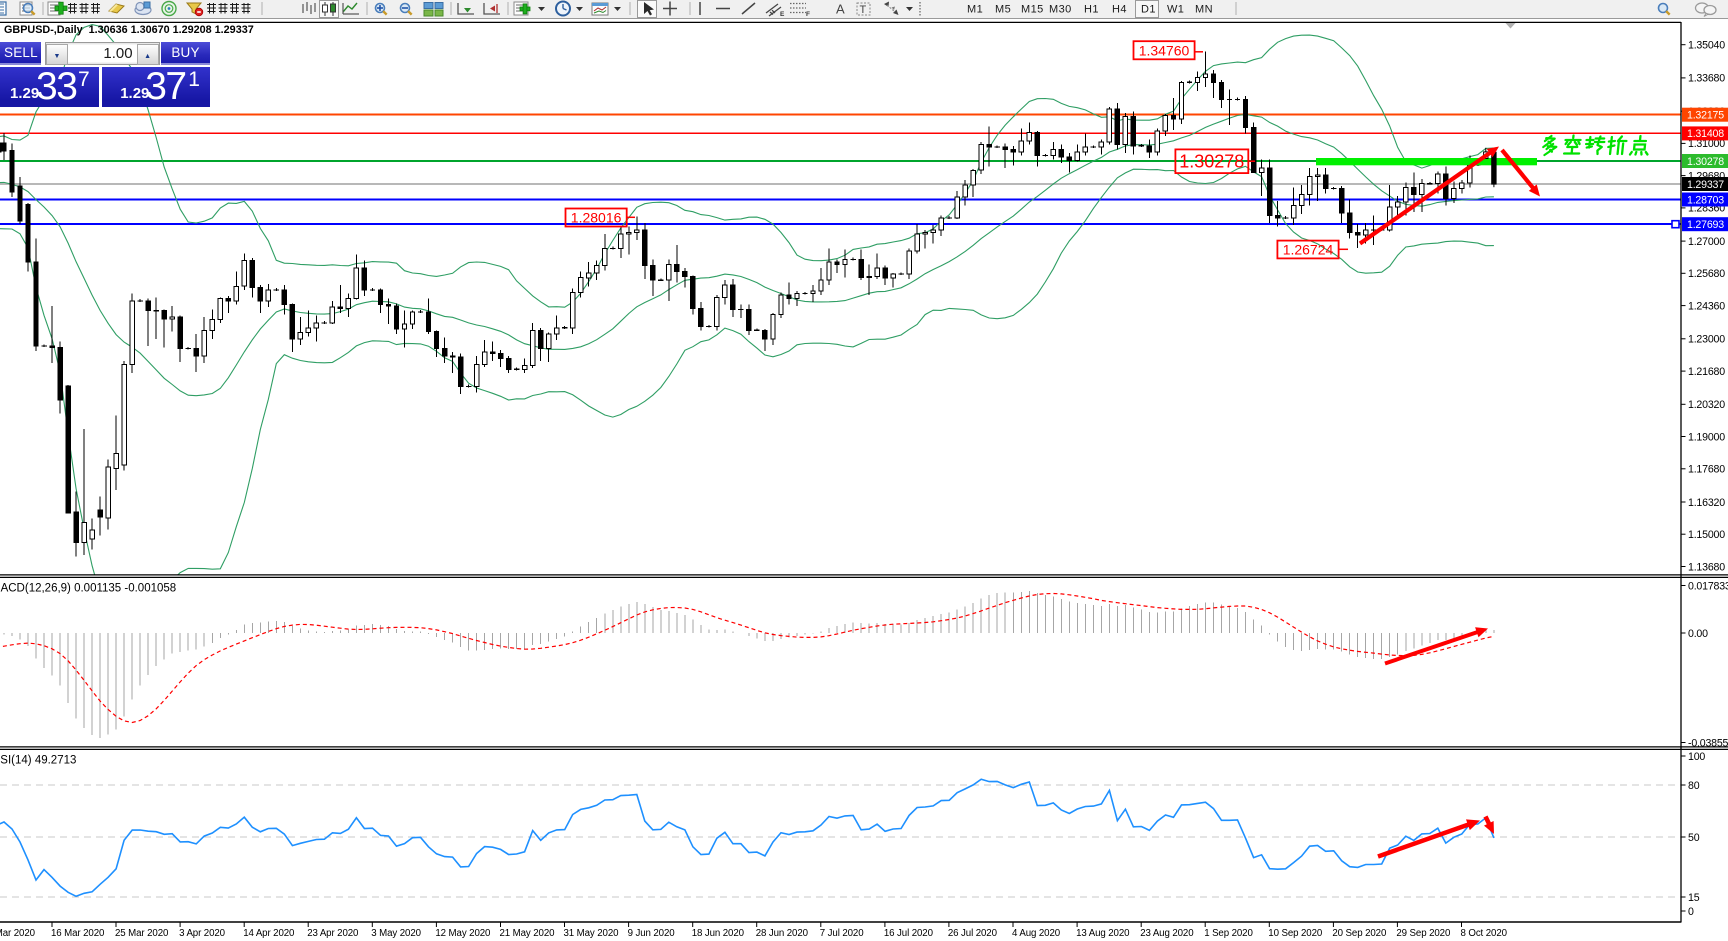 This screenshot has height=941, width=1728. Describe the element at coordinates (1164, 50) in the screenshot. I see `svg-text: 1.34760` at that location.